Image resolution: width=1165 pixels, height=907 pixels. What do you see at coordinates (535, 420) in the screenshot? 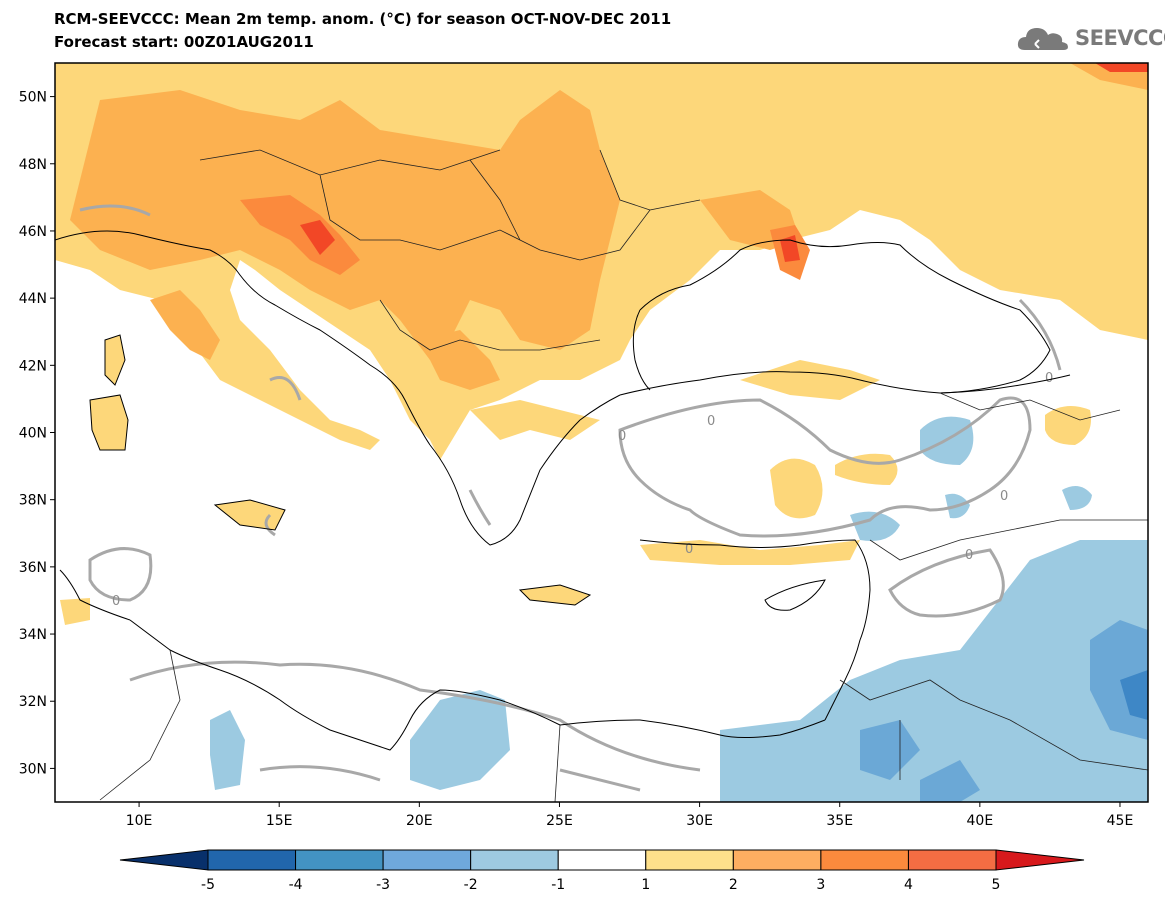
I see `anomaly-region-aegean` at bounding box center [535, 420].